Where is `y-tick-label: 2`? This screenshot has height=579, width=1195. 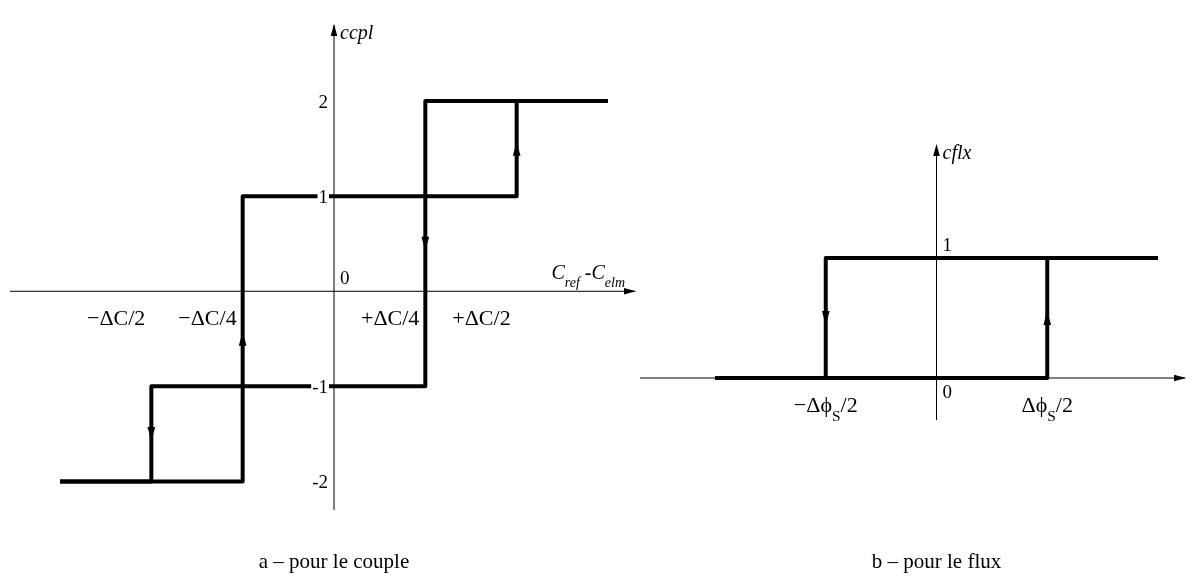
y-tick-label: 2 is located at coordinates (323, 101).